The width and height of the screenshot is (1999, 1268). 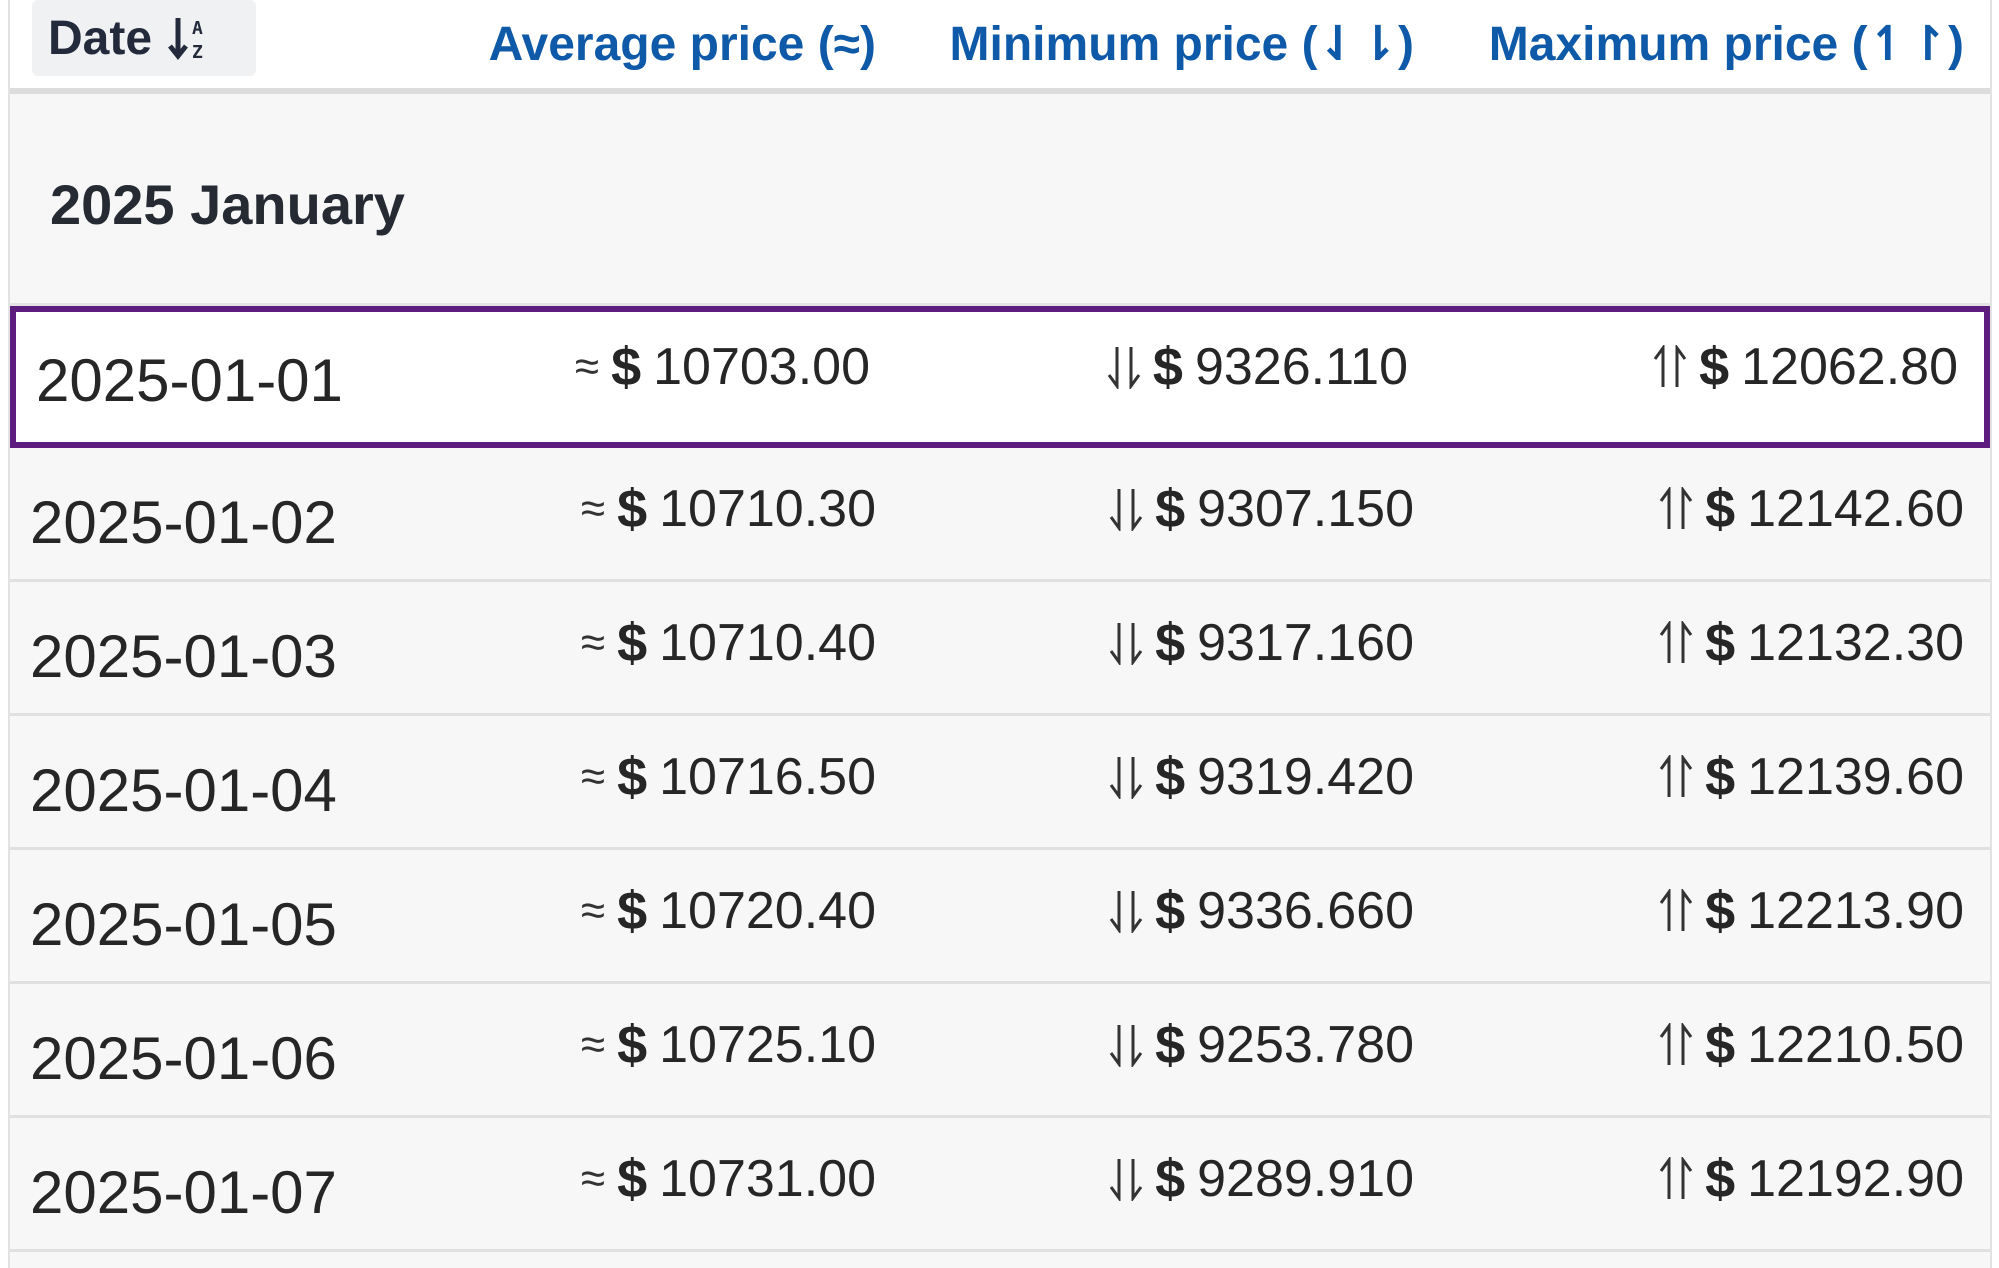 What do you see at coordinates (1855, 1045) in the screenshot?
I see `maximum-price-value: 12210.50` at bounding box center [1855, 1045].